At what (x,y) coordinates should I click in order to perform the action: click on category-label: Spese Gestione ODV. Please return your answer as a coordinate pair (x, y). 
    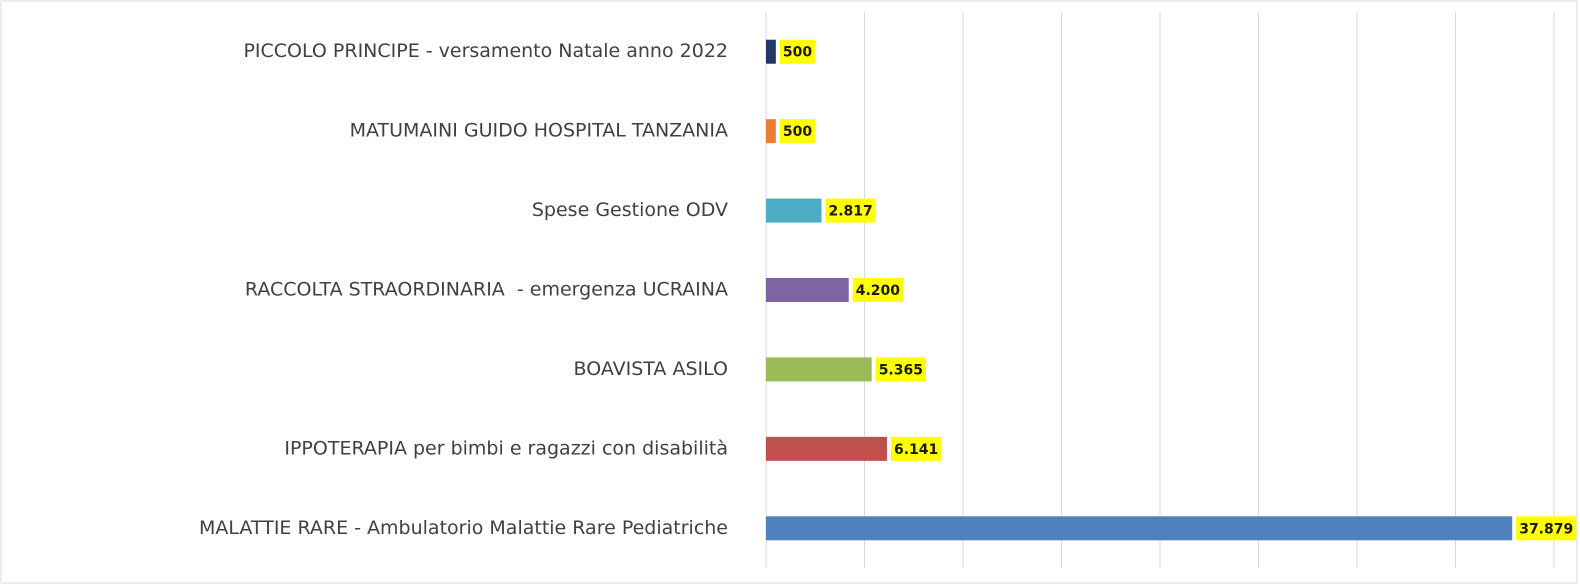
    Looking at the image, I should click on (630, 210).